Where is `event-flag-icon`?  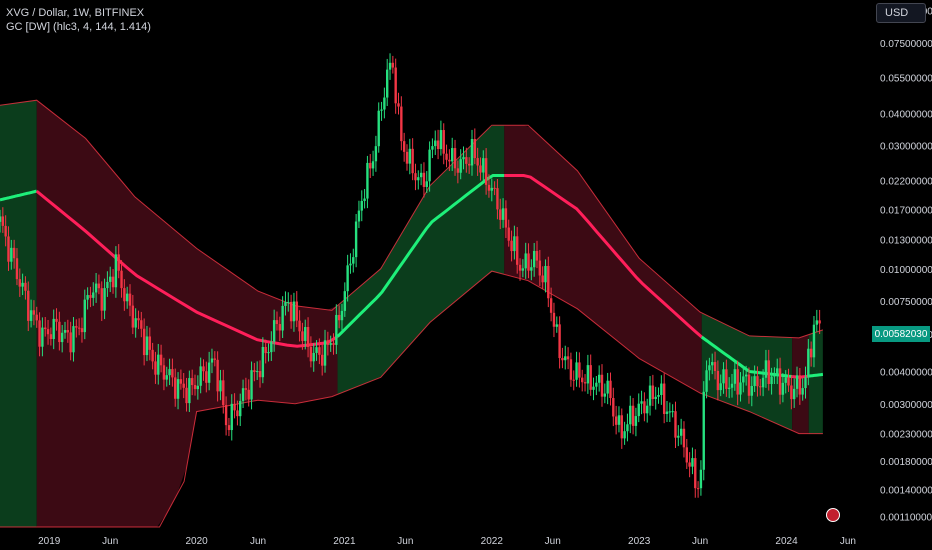
event-flag-icon is located at coordinates (833, 515).